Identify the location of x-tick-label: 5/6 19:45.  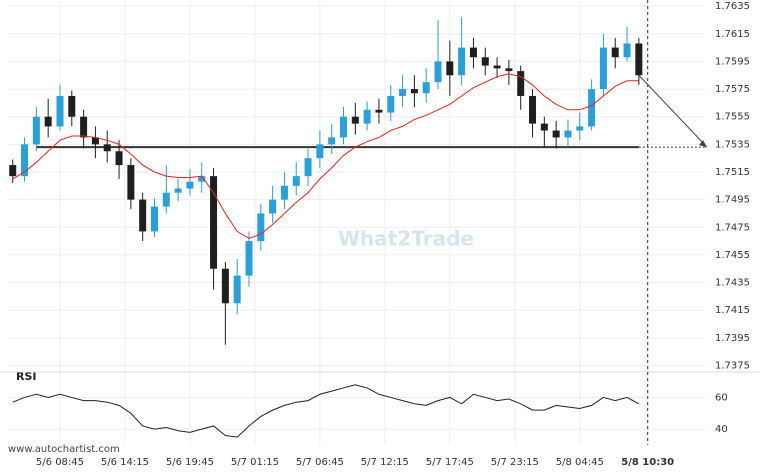
(190, 462).